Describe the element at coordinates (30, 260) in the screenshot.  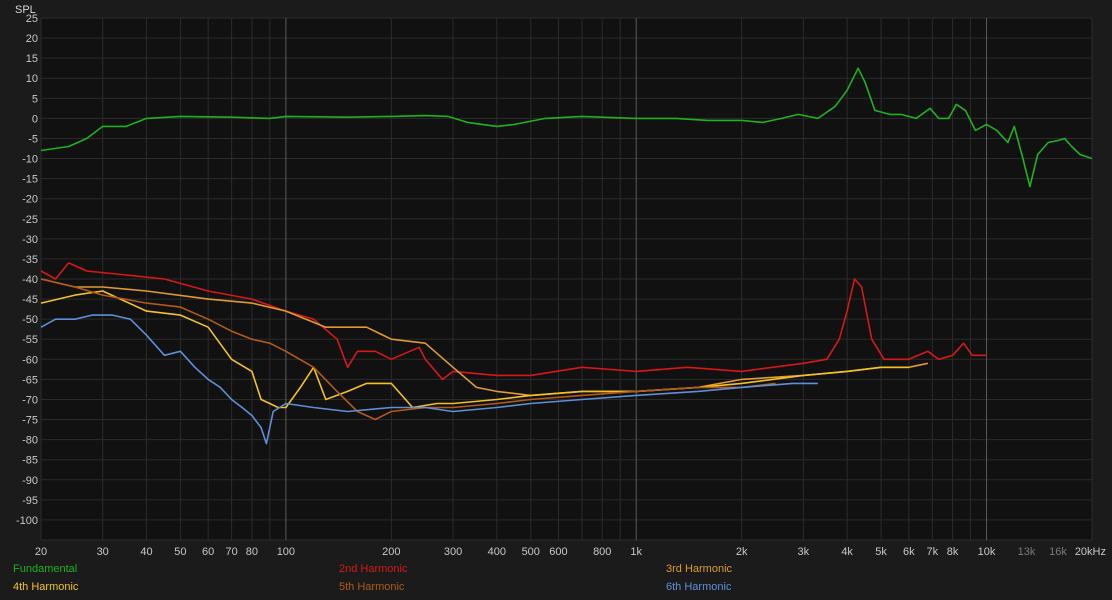
I see `y-tick-label: -35` at that location.